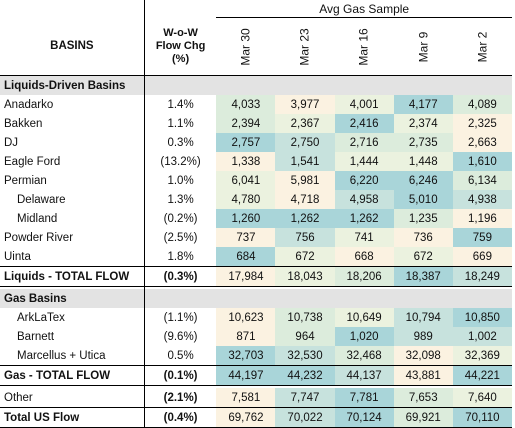 The height and width of the screenshot is (428, 515). Describe the element at coordinates (364, 46) in the screenshot. I see `date-label: Mar 16` at that location.